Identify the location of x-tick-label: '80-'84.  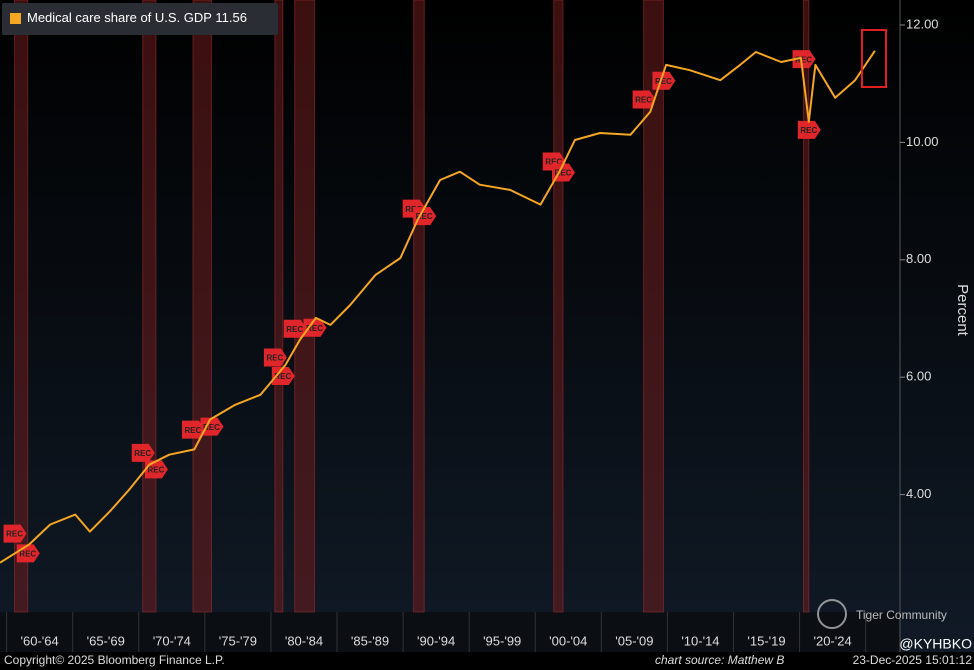
(304, 640).